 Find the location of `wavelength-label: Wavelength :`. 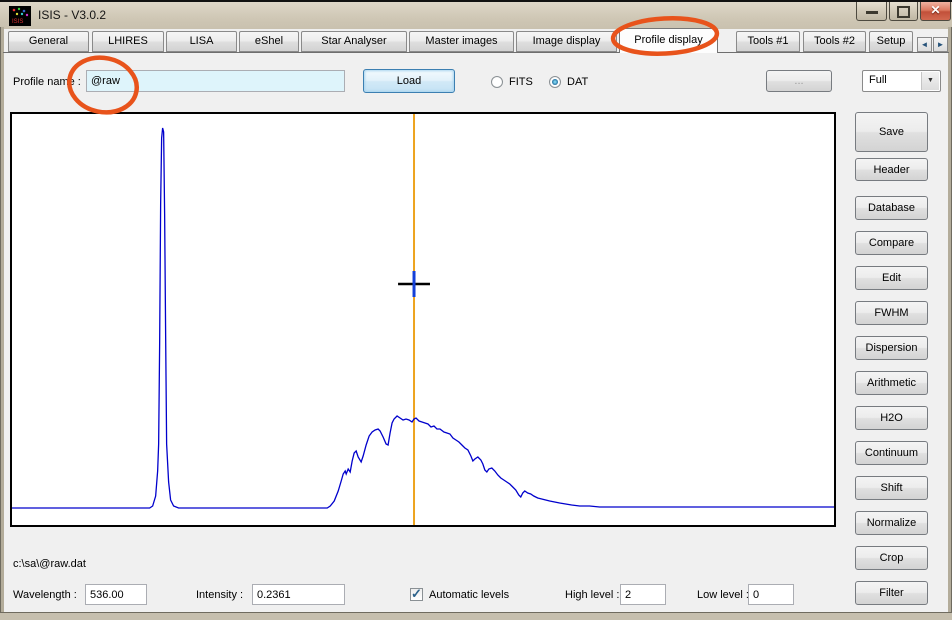

wavelength-label: Wavelength : is located at coordinates (45, 595).